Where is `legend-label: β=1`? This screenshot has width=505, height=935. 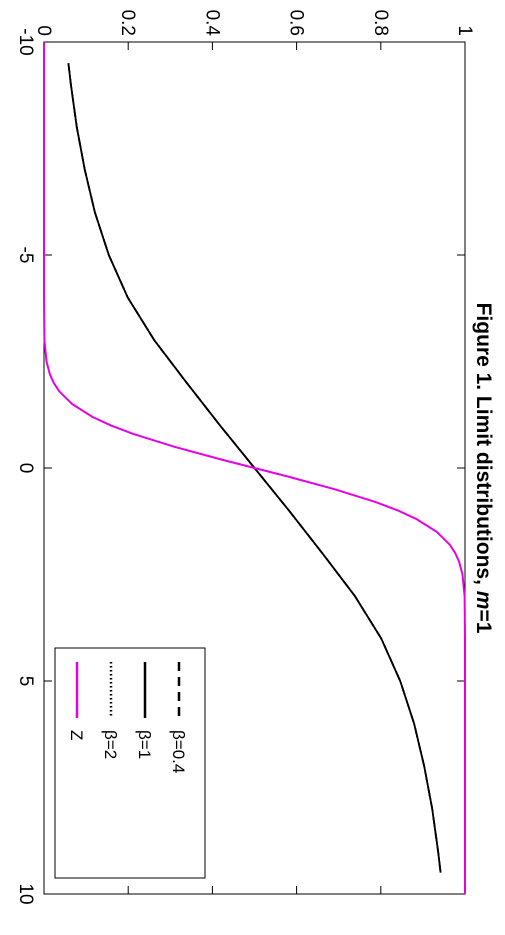
legend-label: β=1 is located at coordinates (144, 744).